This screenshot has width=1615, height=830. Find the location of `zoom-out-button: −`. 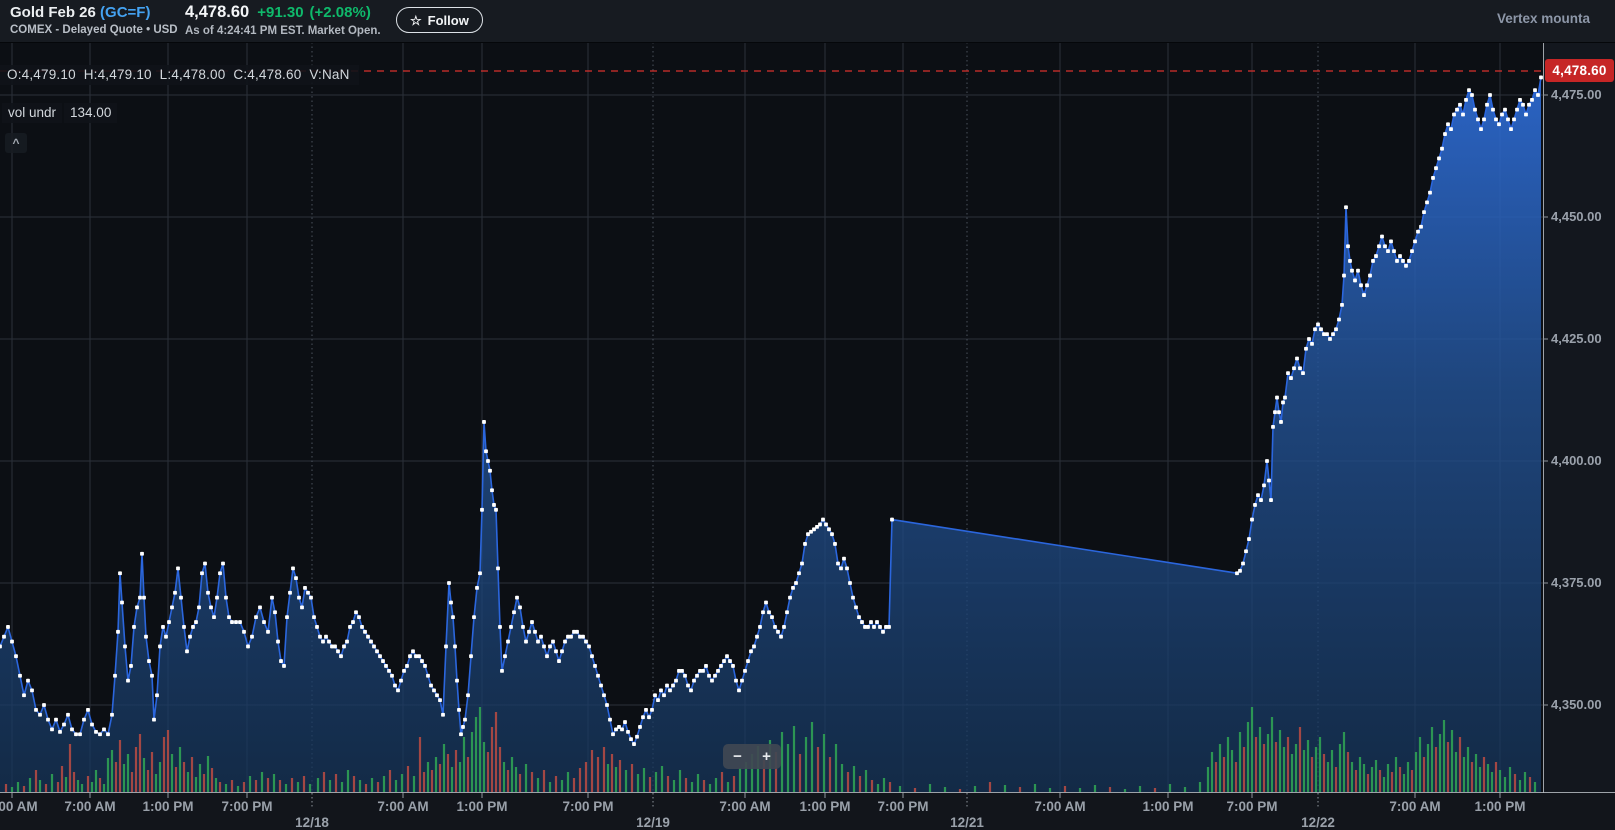

zoom-out-button: − is located at coordinates (737, 756).